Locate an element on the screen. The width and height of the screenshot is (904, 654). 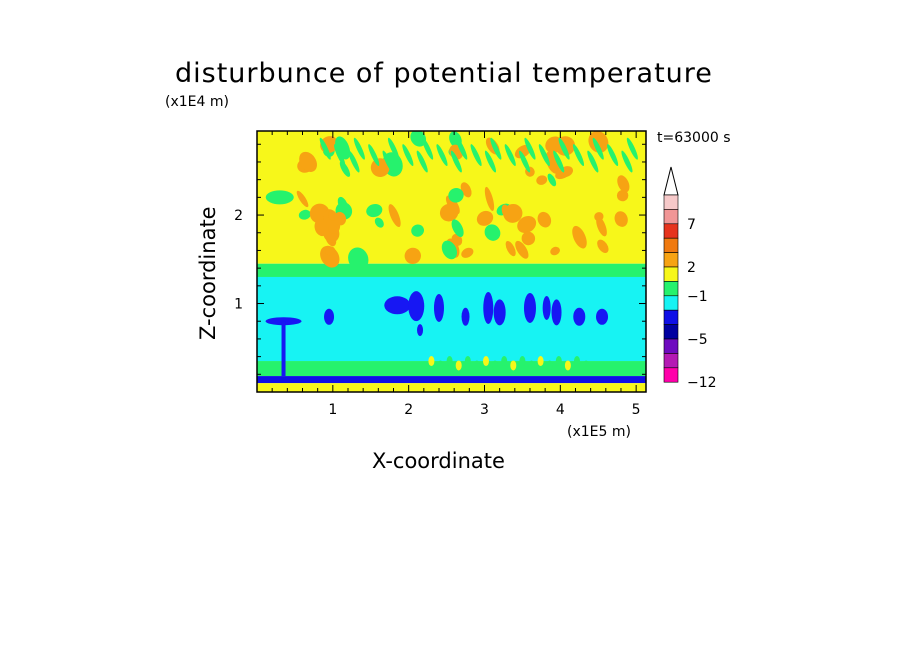
x-tick-label: 4 is located at coordinates (560, 410).